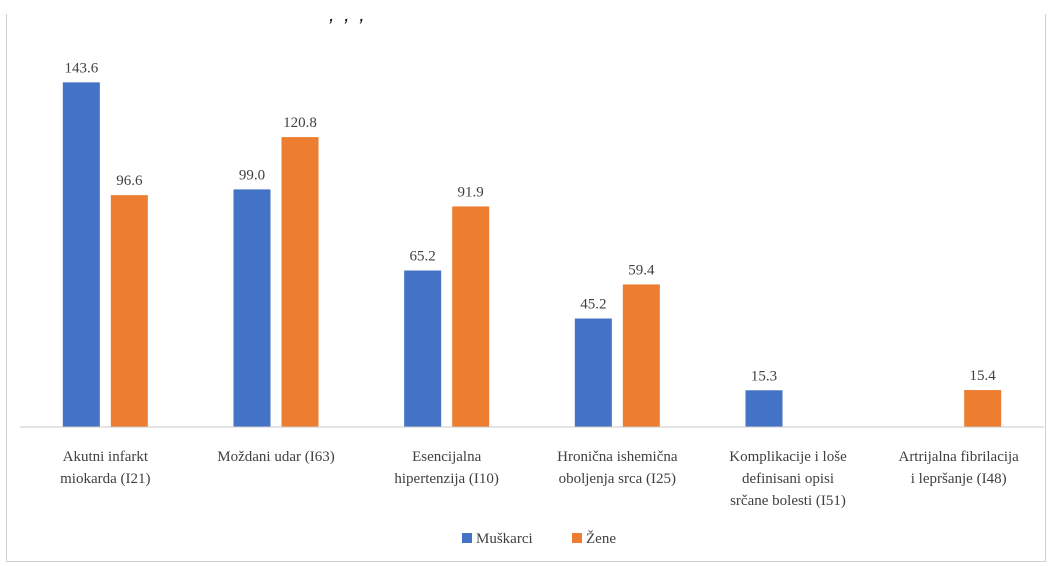 Image resolution: width=1054 pixels, height=566 pixels. What do you see at coordinates (81, 68) in the screenshot?
I see `value-label: 143.6` at bounding box center [81, 68].